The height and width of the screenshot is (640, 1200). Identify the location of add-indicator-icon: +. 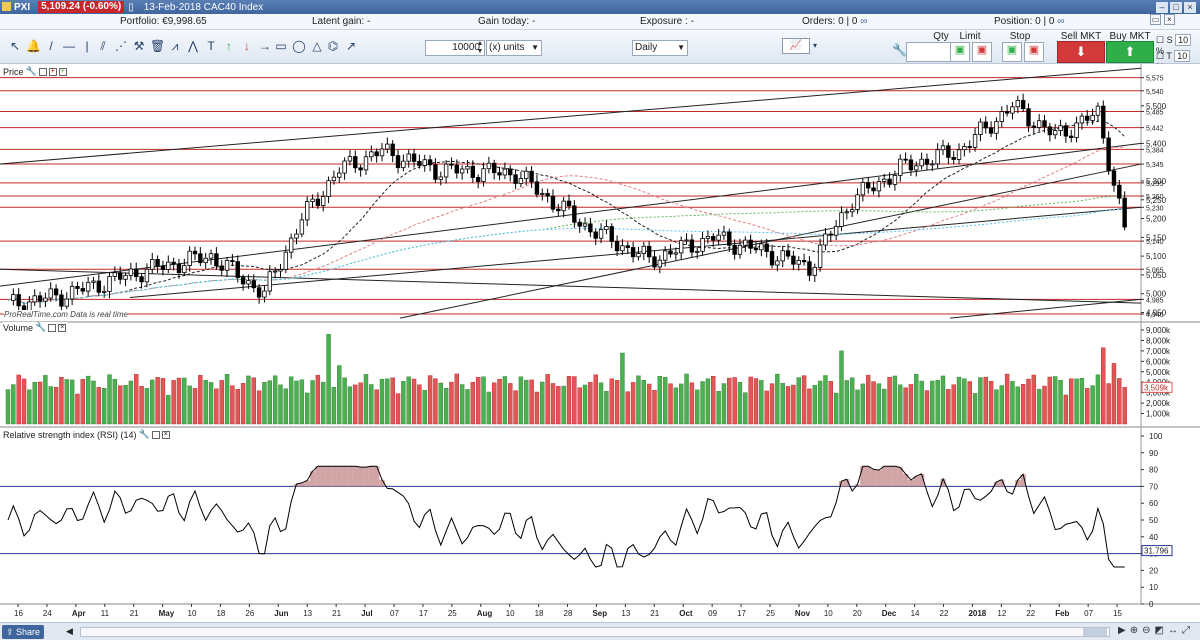
(52, 71).